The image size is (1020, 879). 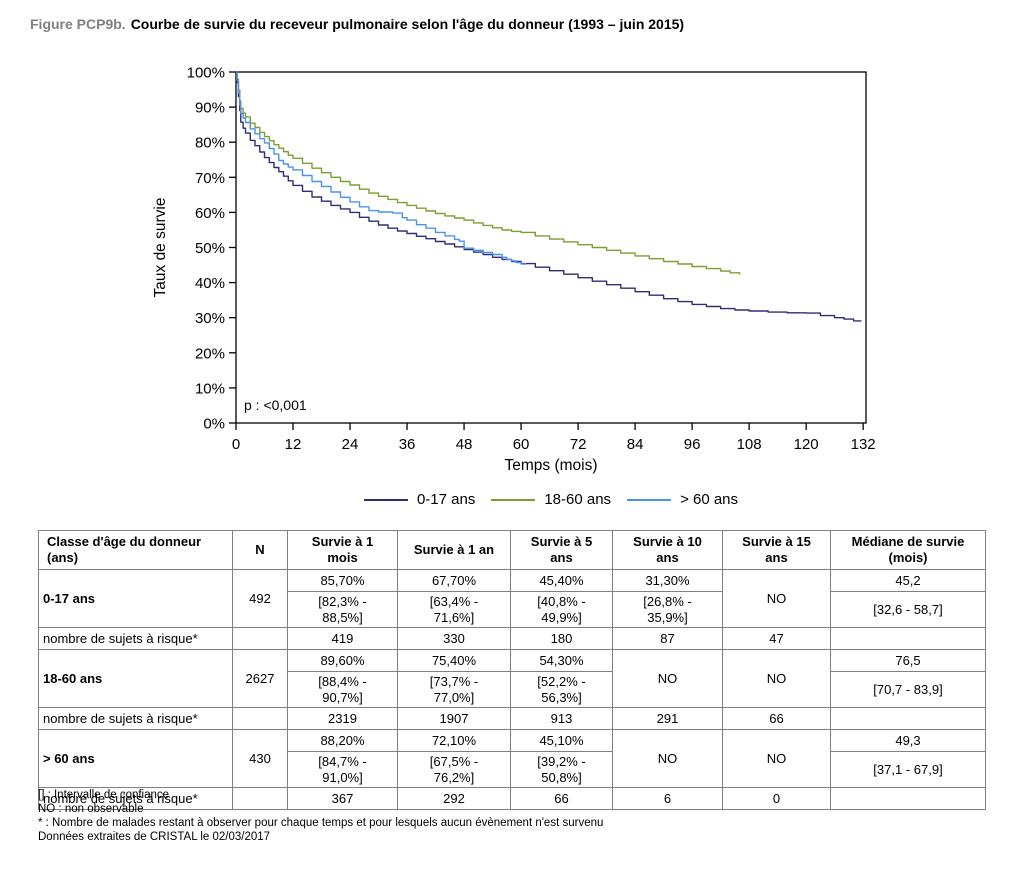 I want to click on footnote-ci: [] : Intervalle de confiance, so click(x=104, y=795).